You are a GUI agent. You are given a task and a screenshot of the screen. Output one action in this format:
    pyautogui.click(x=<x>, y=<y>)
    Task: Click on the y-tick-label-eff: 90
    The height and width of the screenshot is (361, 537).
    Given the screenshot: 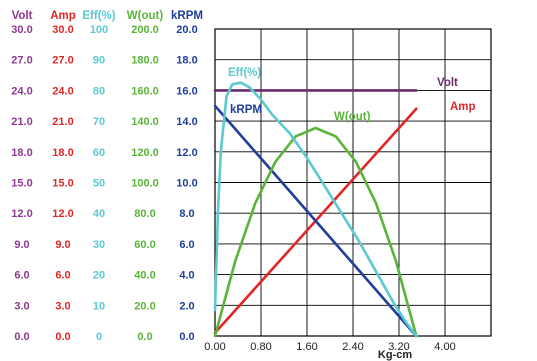 What is the action you would take?
    pyautogui.click(x=99, y=61)
    